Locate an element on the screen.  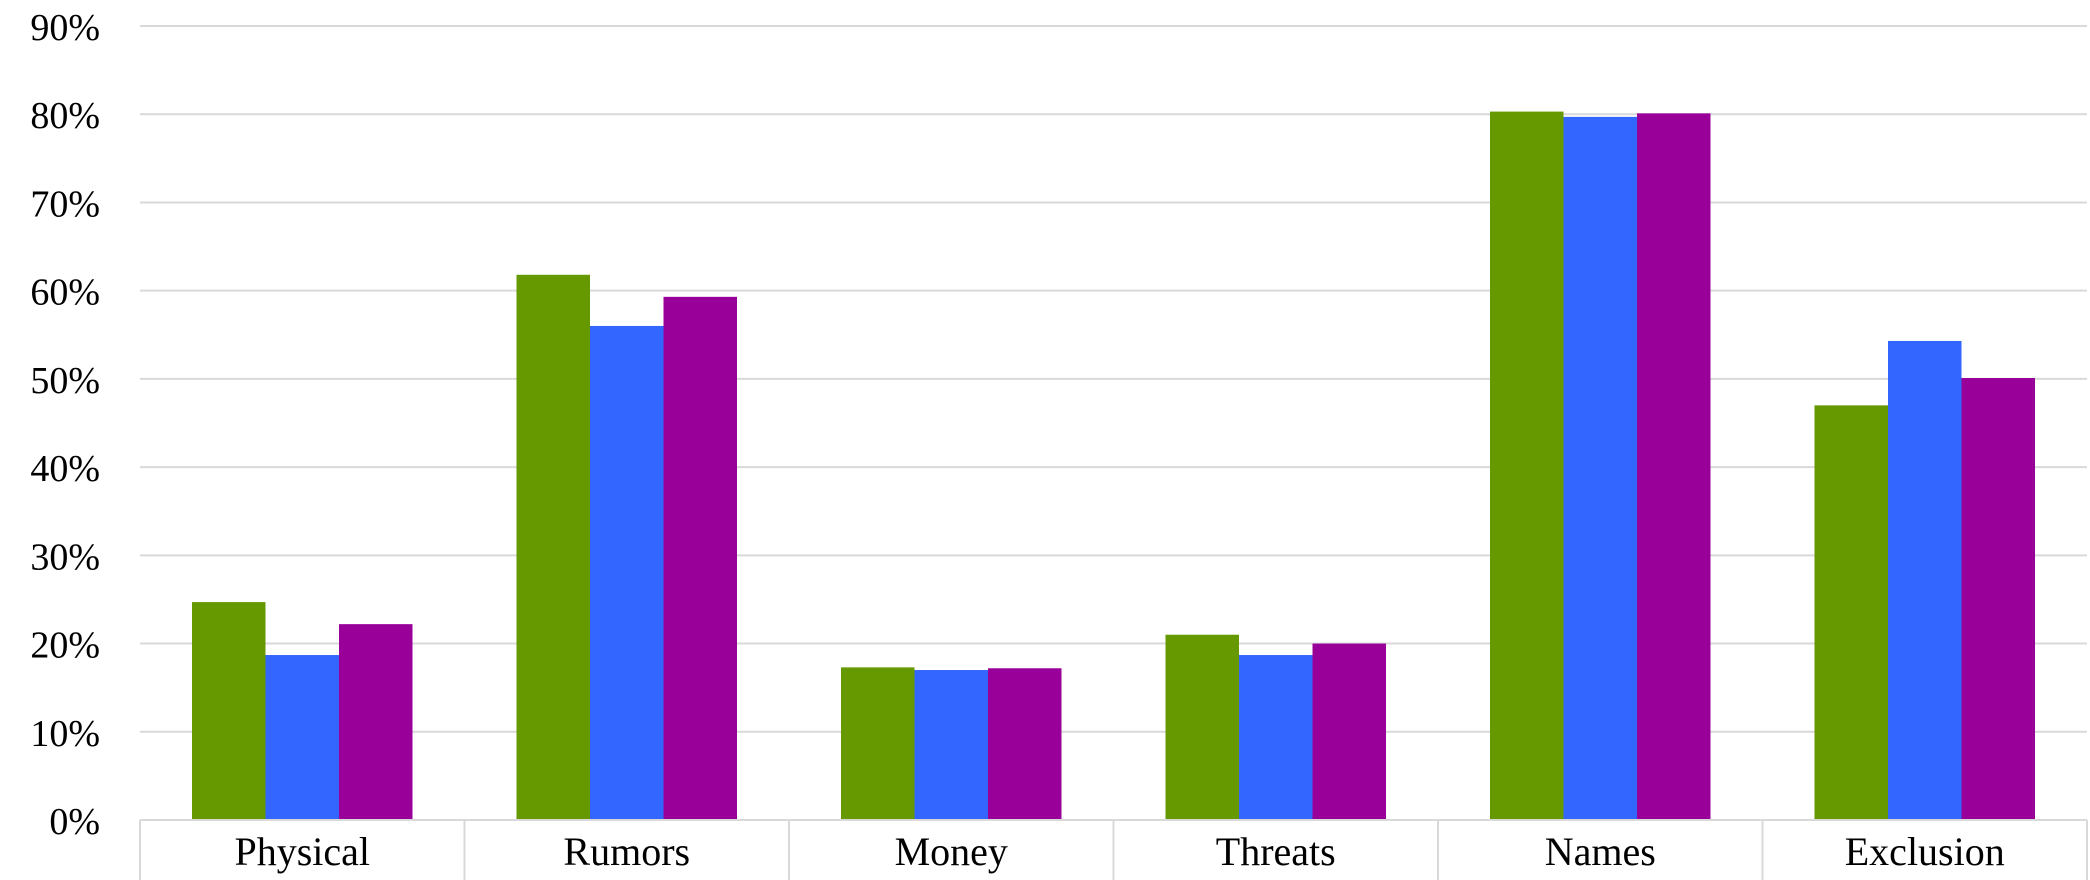
x-tick-label: Physical is located at coordinates (302, 851).